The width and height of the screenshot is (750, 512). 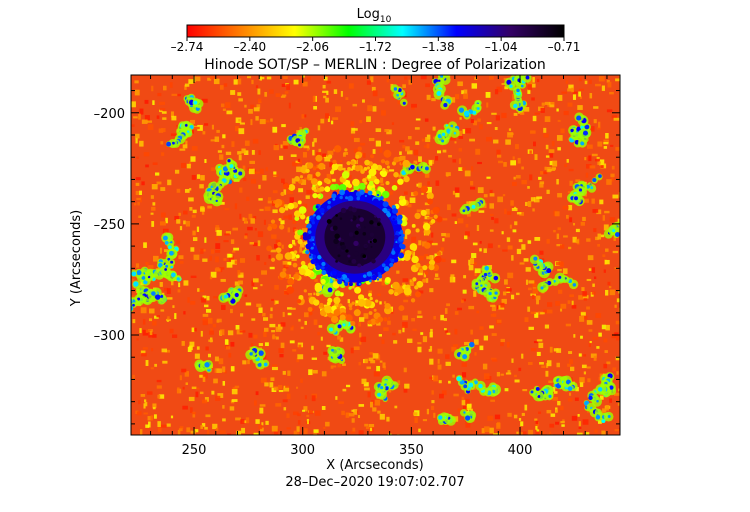 What do you see at coordinates (520, 450) in the screenshot?
I see `x-tick-label: 400` at bounding box center [520, 450].